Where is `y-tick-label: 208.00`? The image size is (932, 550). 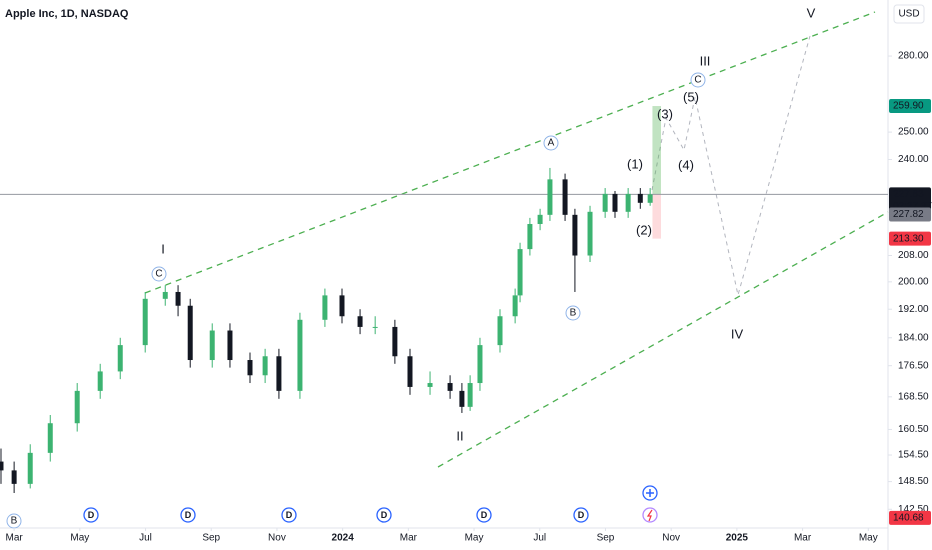 y-tick-label: 208.00 is located at coordinates (913, 255).